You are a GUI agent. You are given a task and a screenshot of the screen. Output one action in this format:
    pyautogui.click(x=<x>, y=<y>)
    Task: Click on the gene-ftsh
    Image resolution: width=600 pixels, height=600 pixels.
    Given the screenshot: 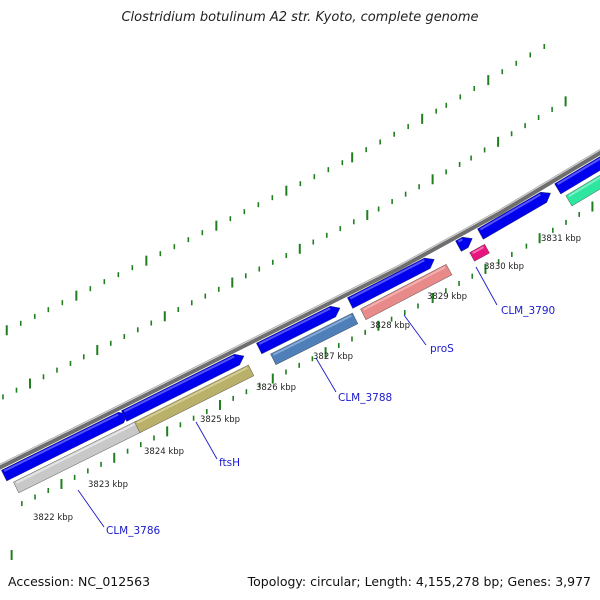 What is the action you would take?
    pyautogui.click(x=194, y=398)
    